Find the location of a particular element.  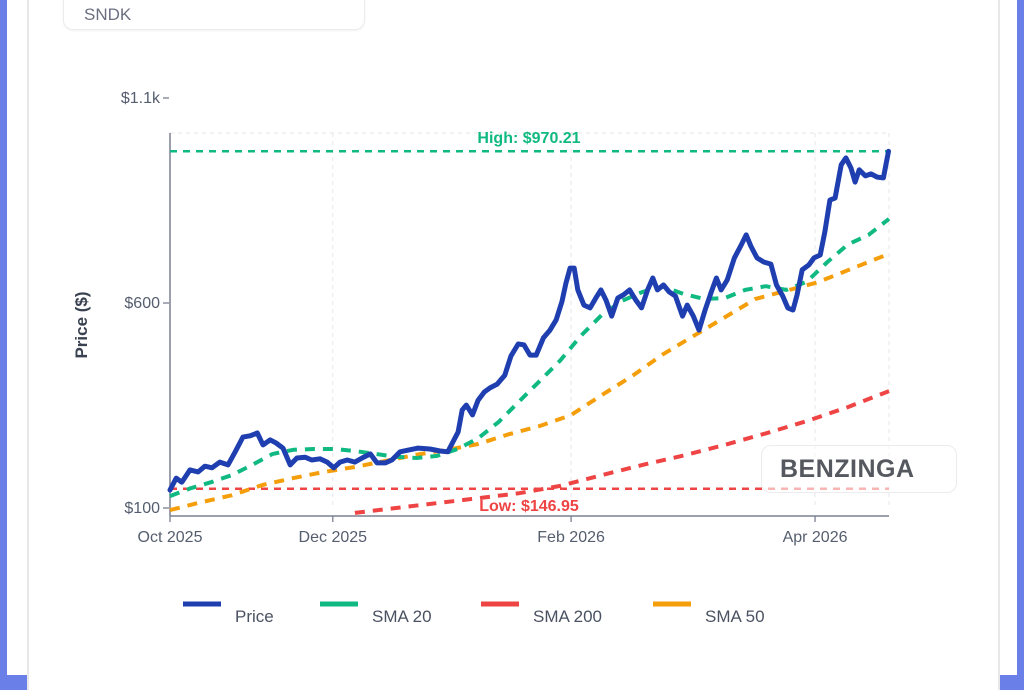

legend-label-price: Price is located at coordinates (254, 616).